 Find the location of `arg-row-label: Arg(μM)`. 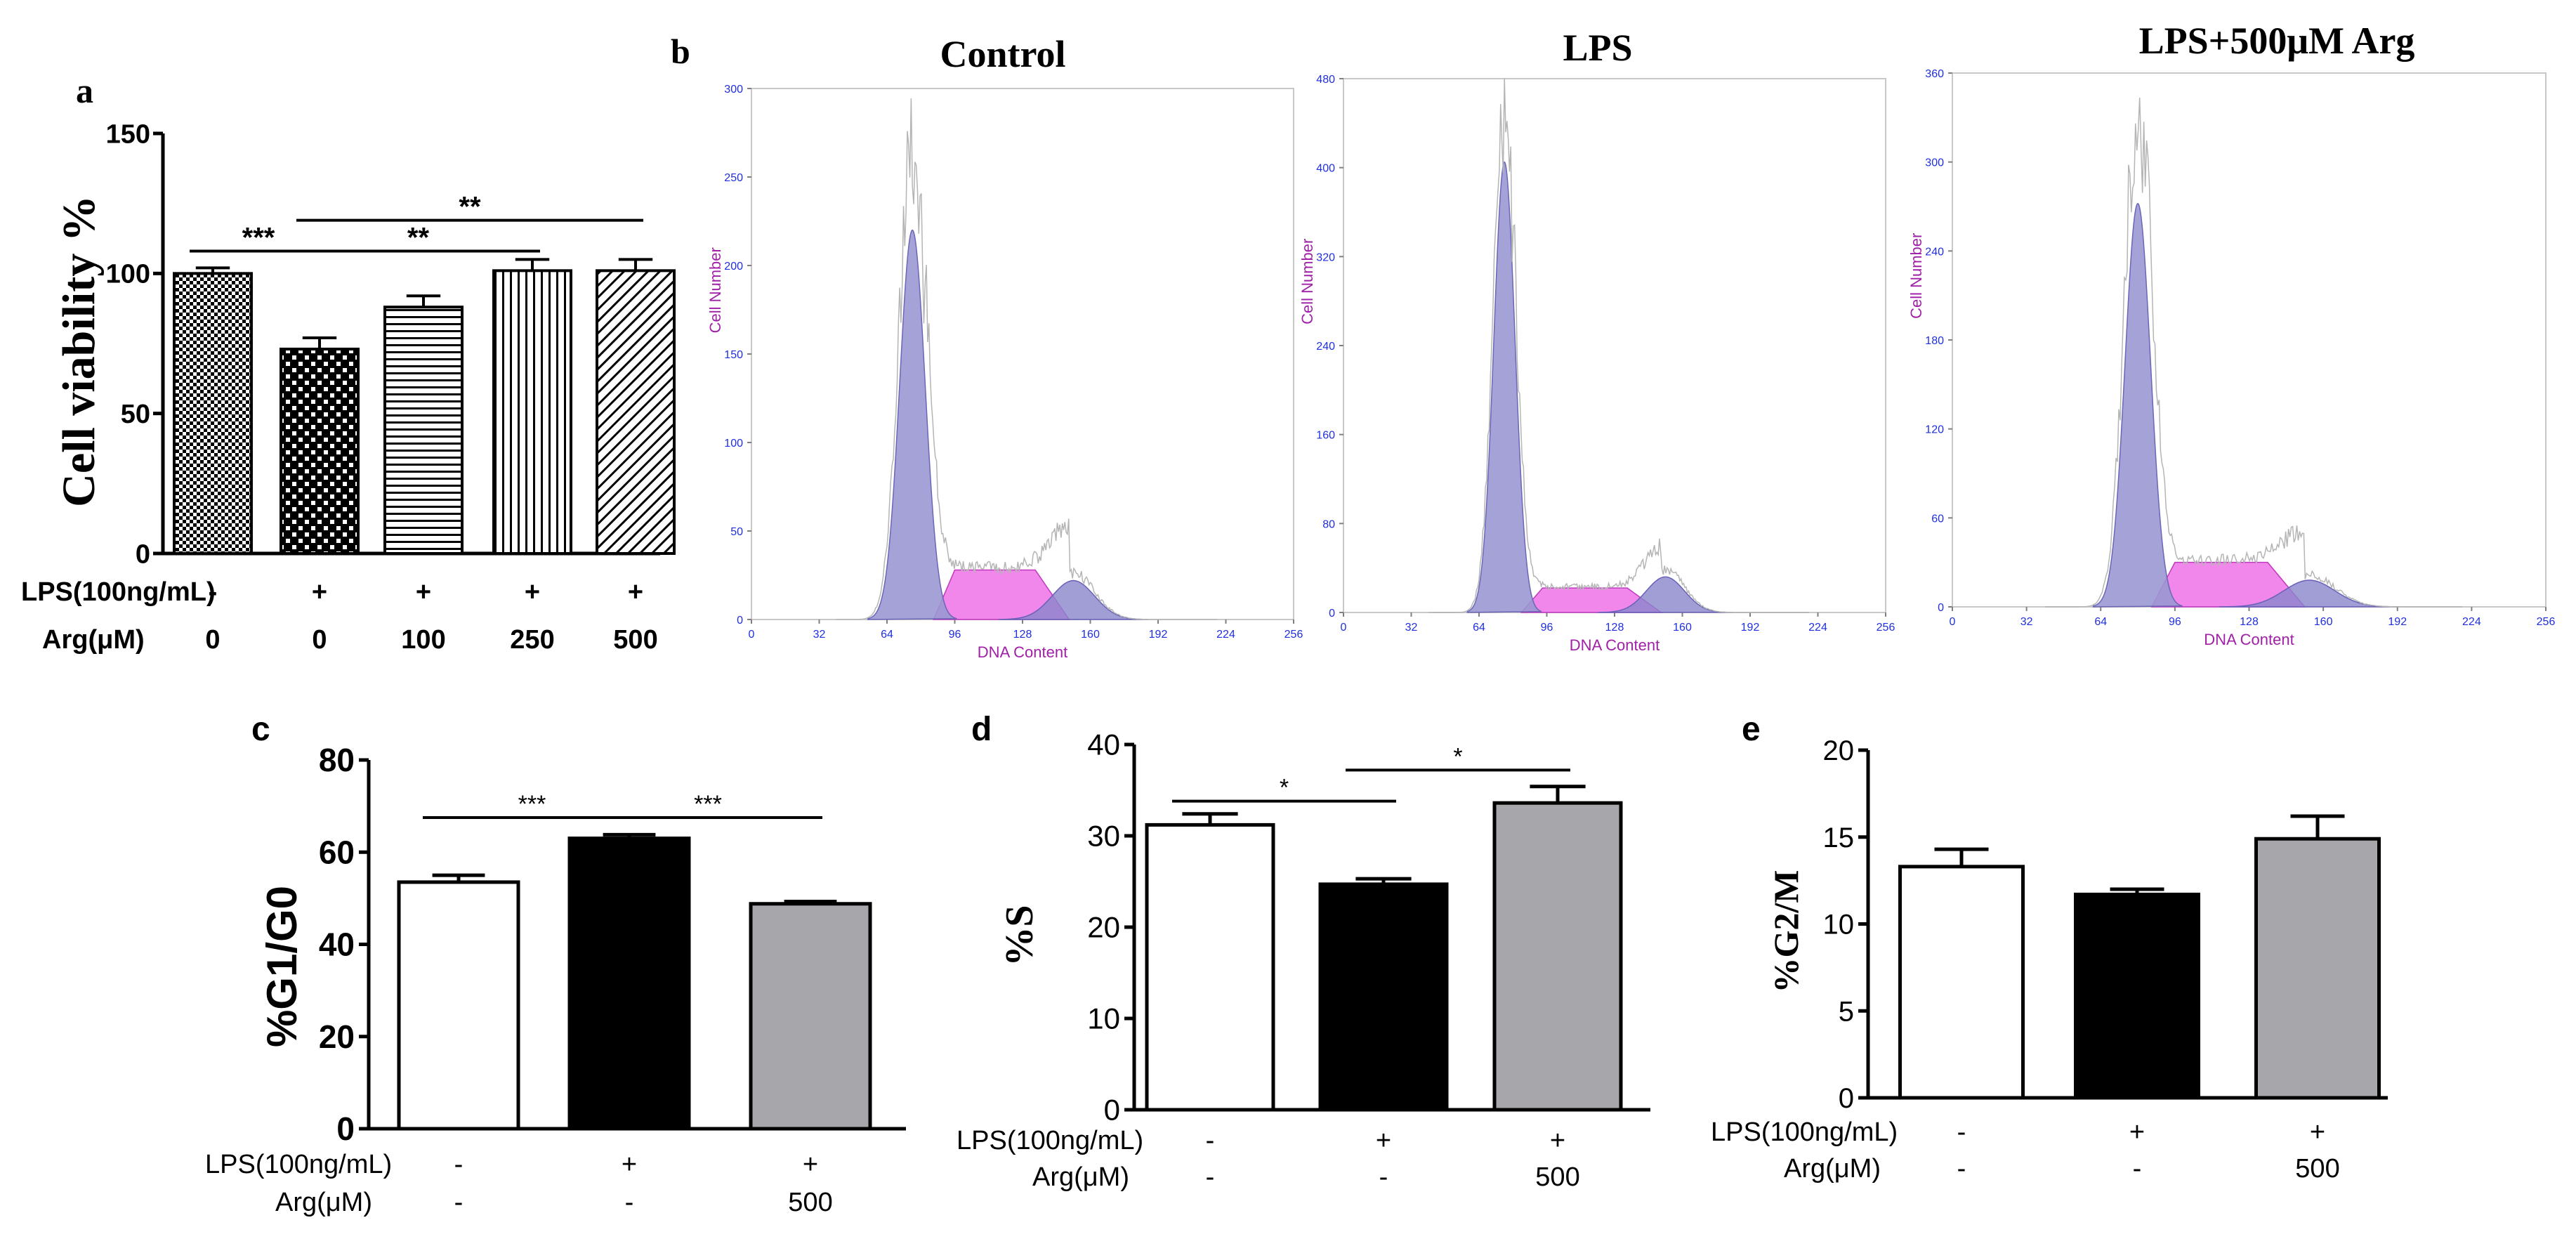

arg-row-label: Arg(μM) is located at coordinates (1080, 1177).